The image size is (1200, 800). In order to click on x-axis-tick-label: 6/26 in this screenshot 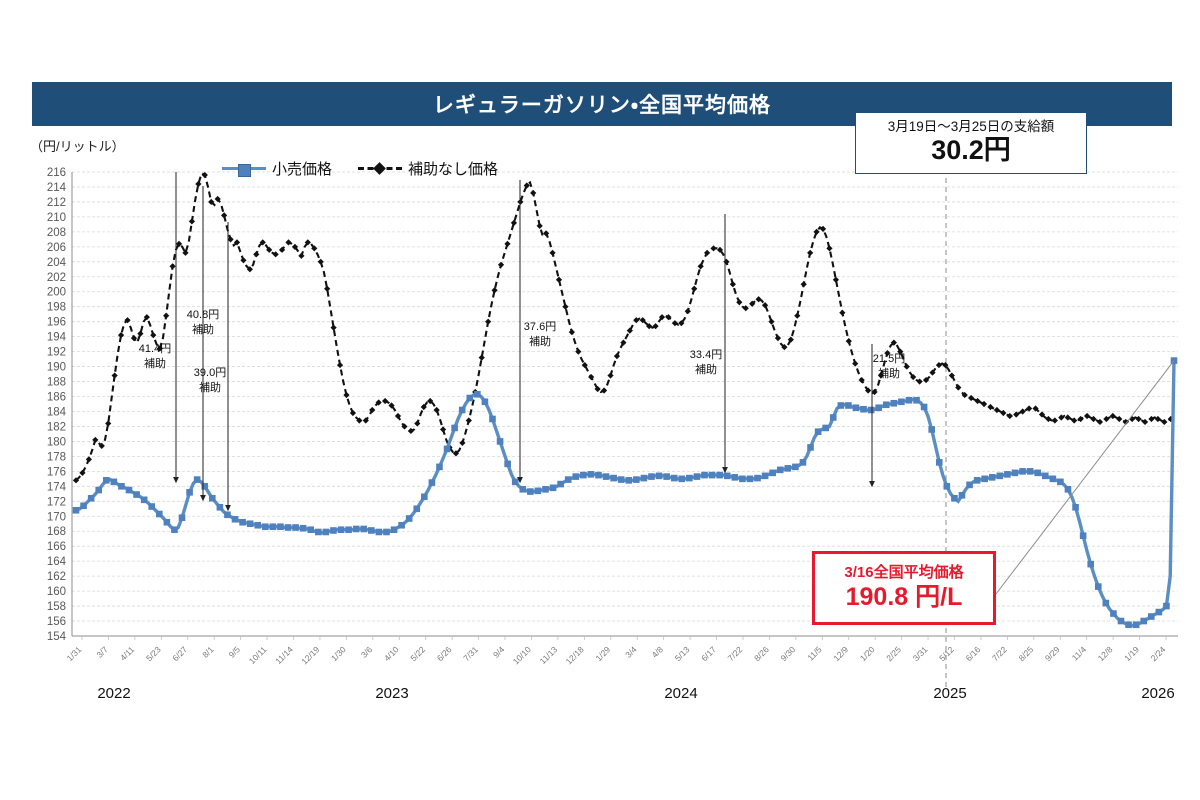, I will do `click(444, 653)`.